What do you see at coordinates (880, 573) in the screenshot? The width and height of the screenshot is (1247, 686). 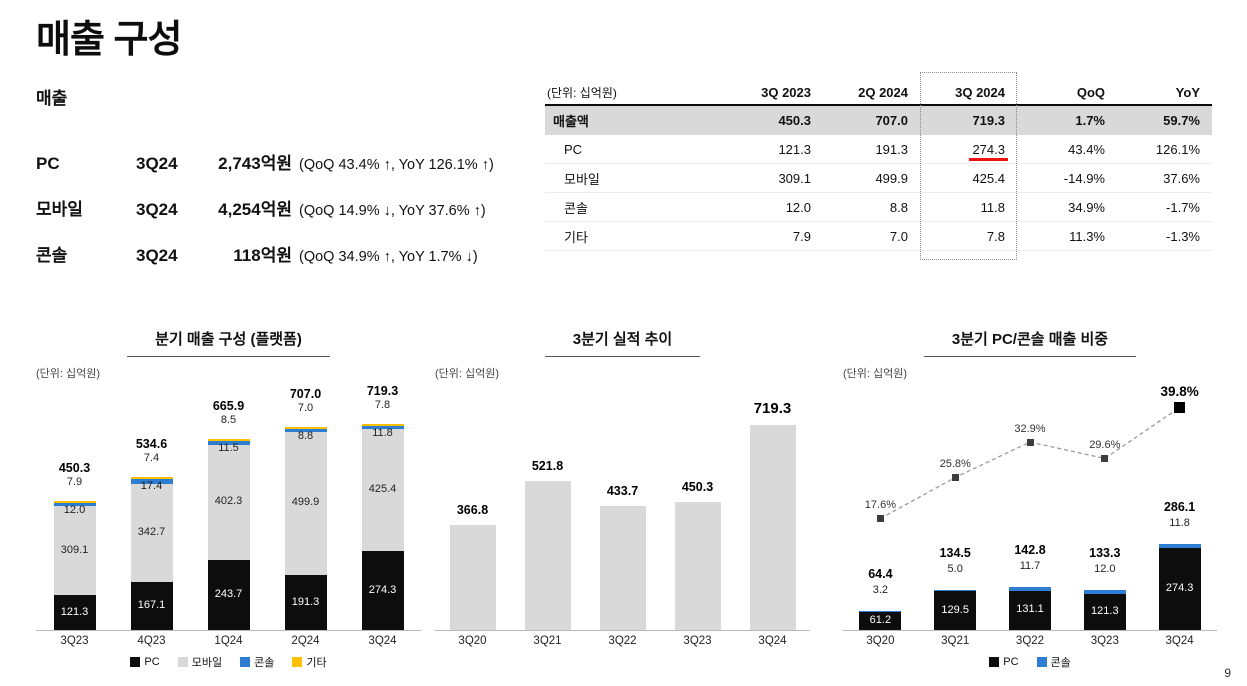 I see `bar-total-label: 64.4` at bounding box center [880, 573].